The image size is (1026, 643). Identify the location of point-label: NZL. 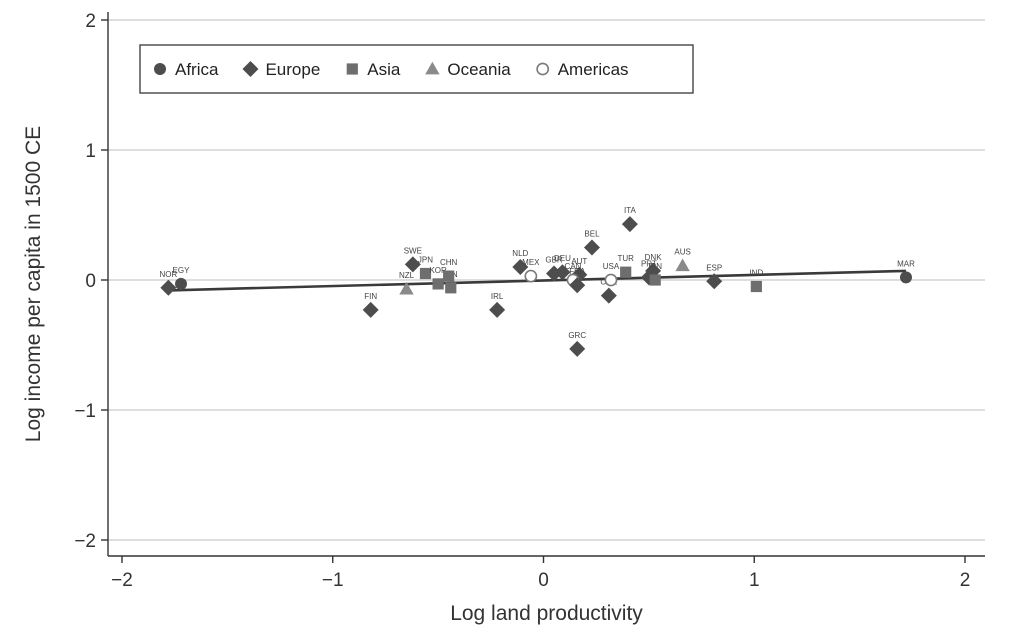
(407, 275).